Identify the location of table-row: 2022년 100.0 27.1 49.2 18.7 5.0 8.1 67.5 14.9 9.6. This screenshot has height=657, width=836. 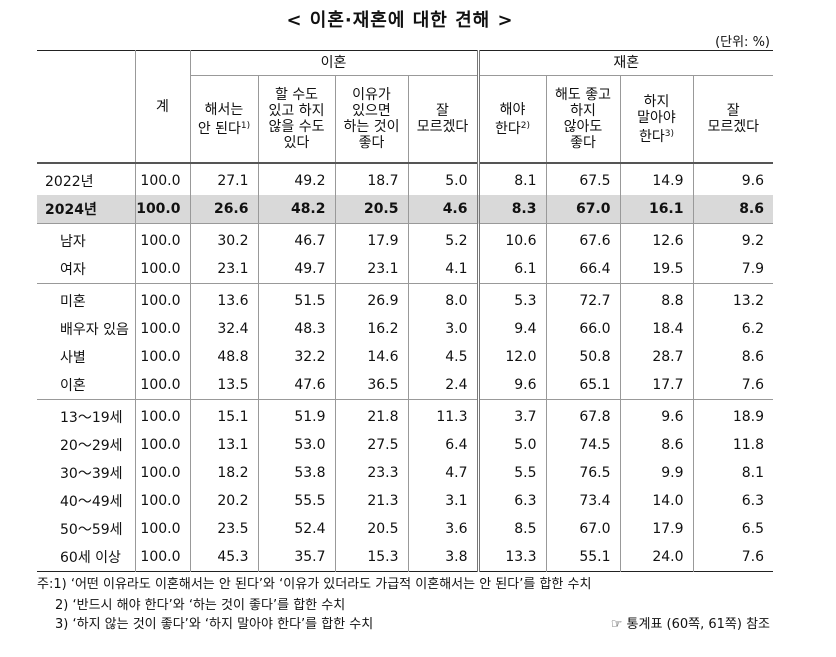
(405, 179).